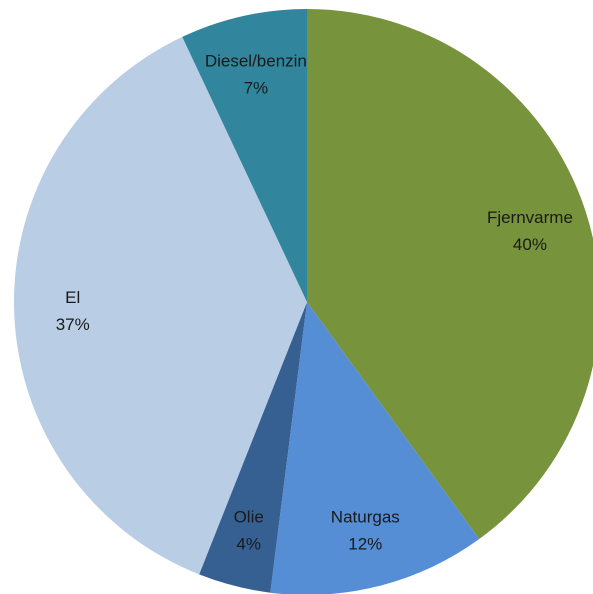 The height and width of the screenshot is (594, 593). Describe the element at coordinates (72, 297) in the screenshot. I see `slice-label: El` at that location.